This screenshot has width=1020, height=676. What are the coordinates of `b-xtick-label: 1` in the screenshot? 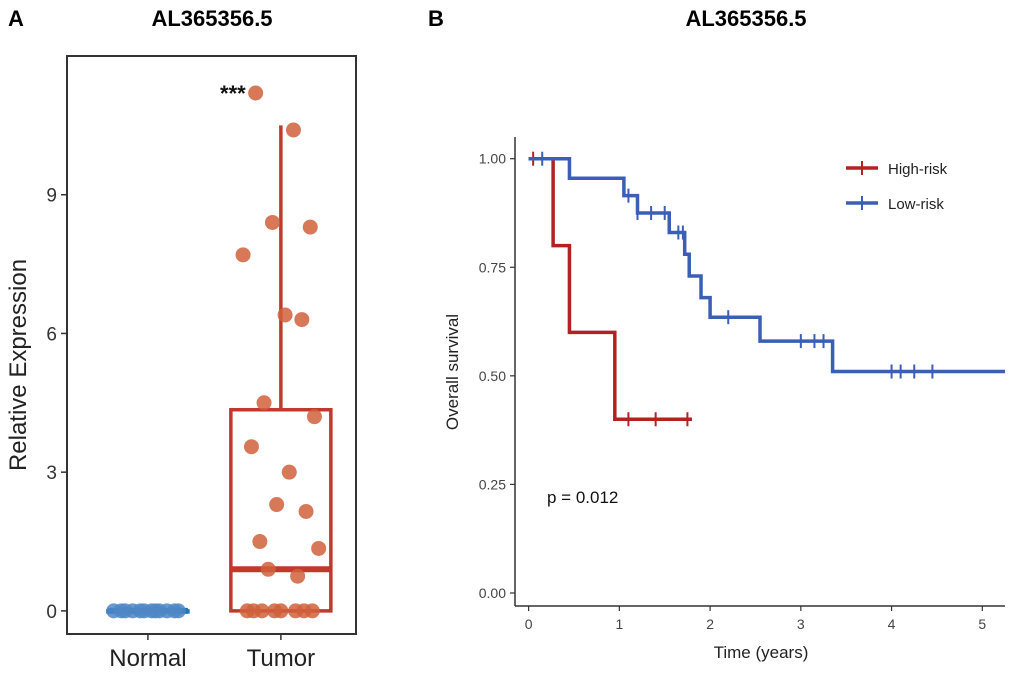 It's located at (619, 624).